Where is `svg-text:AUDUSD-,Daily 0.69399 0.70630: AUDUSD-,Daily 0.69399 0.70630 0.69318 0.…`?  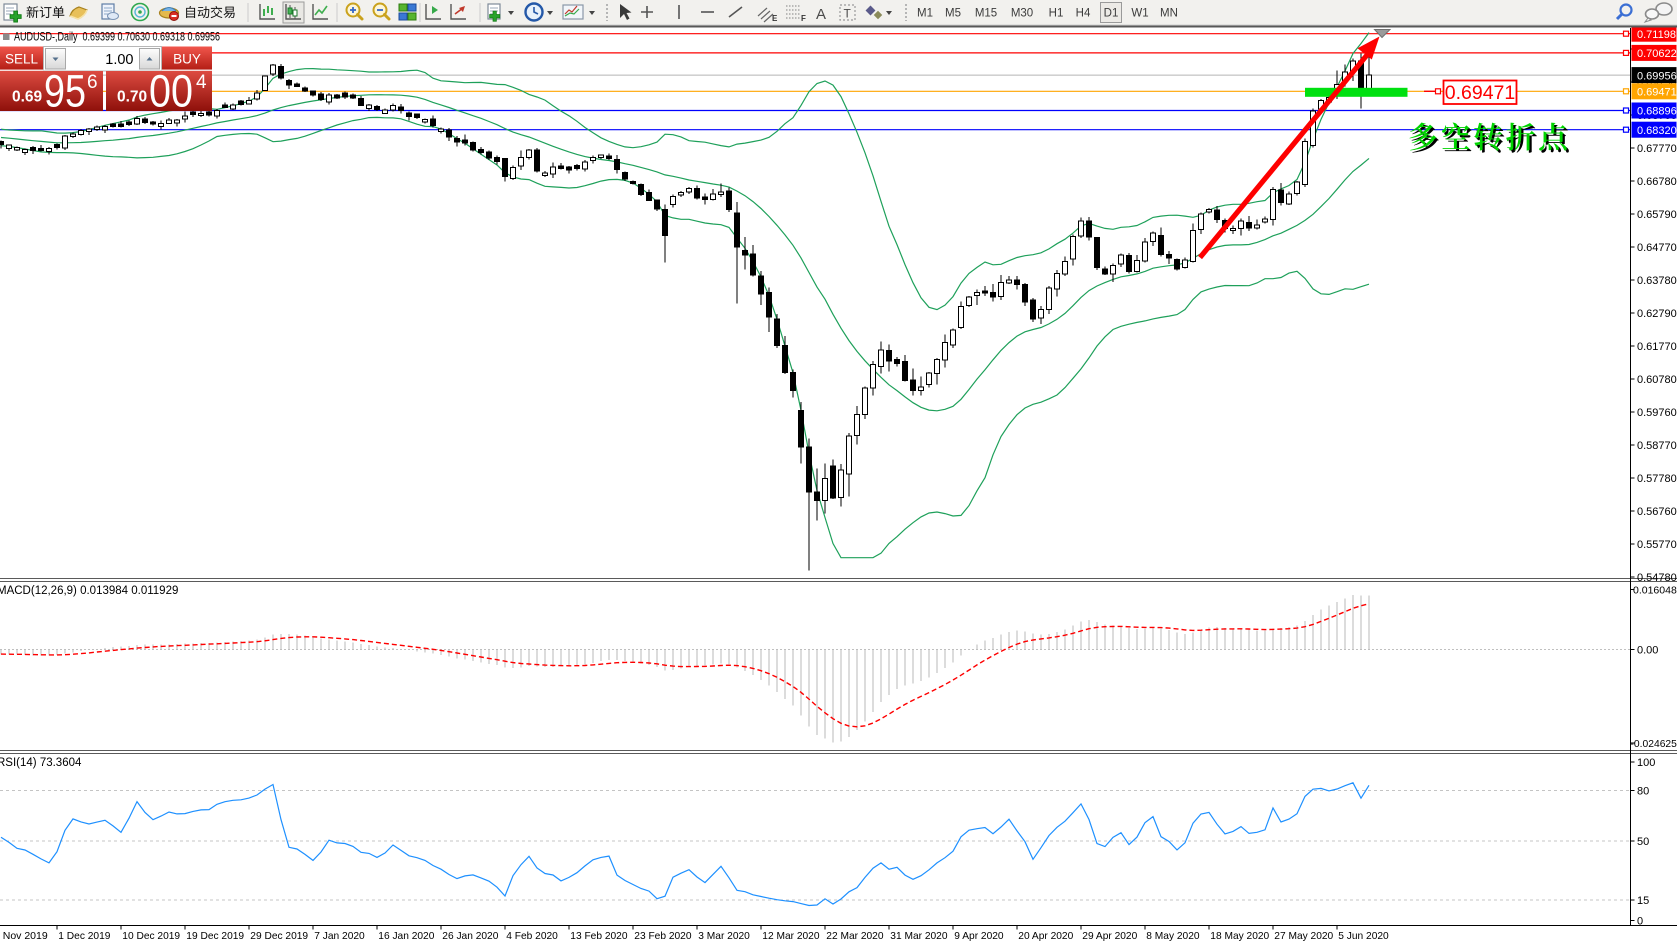
svg-text:AUDUSD-,Daily 0.69399 0.70630: AUDUSD-,Daily 0.69399 0.70630 0.69318 0.… is located at coordinates (117, 38).